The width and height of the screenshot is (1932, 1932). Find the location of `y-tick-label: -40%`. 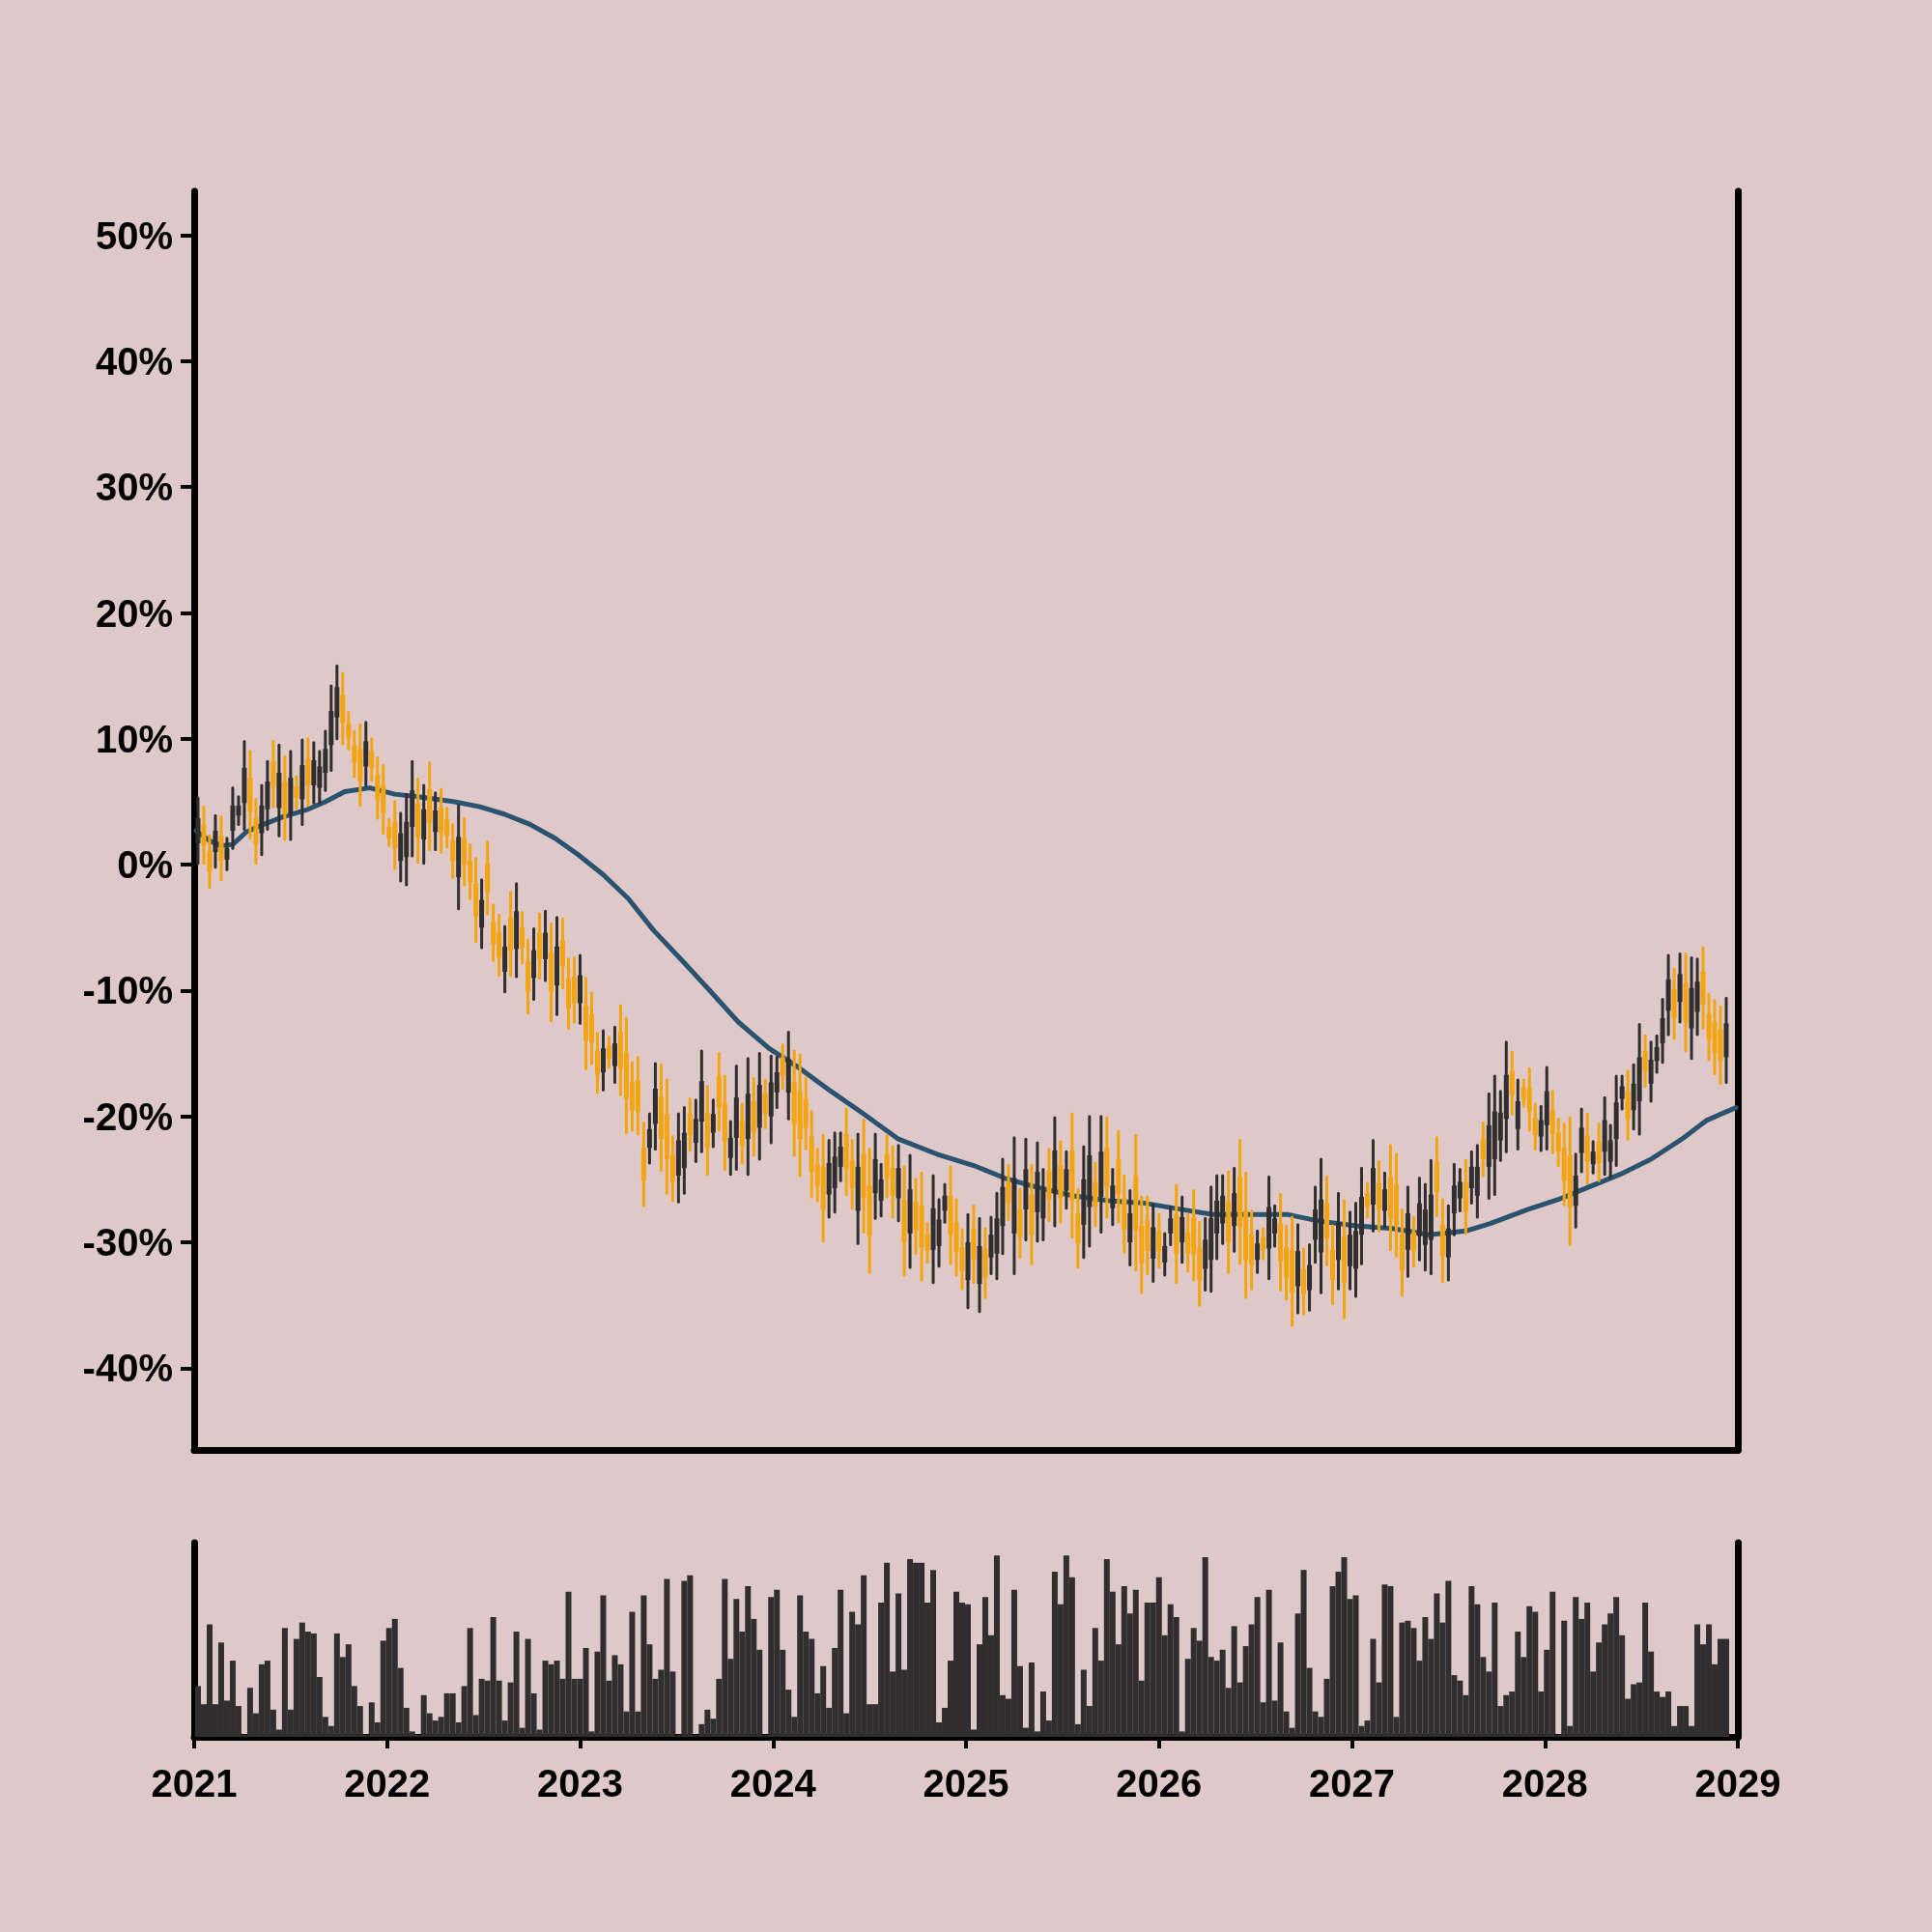

y-tick-label: -40% is located at coordinates (127, 1368).